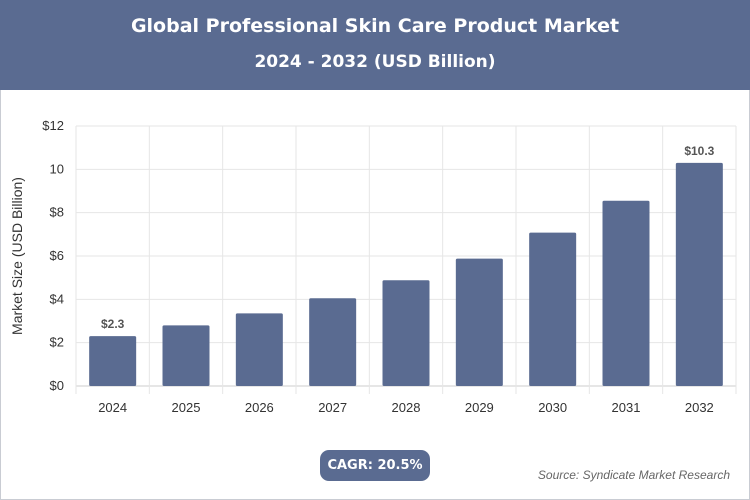 This screenshot has height=500, width=750. Describe the element at coordinates (113, 324) in the screenshot. I see `data-label: $2.3` at that location.